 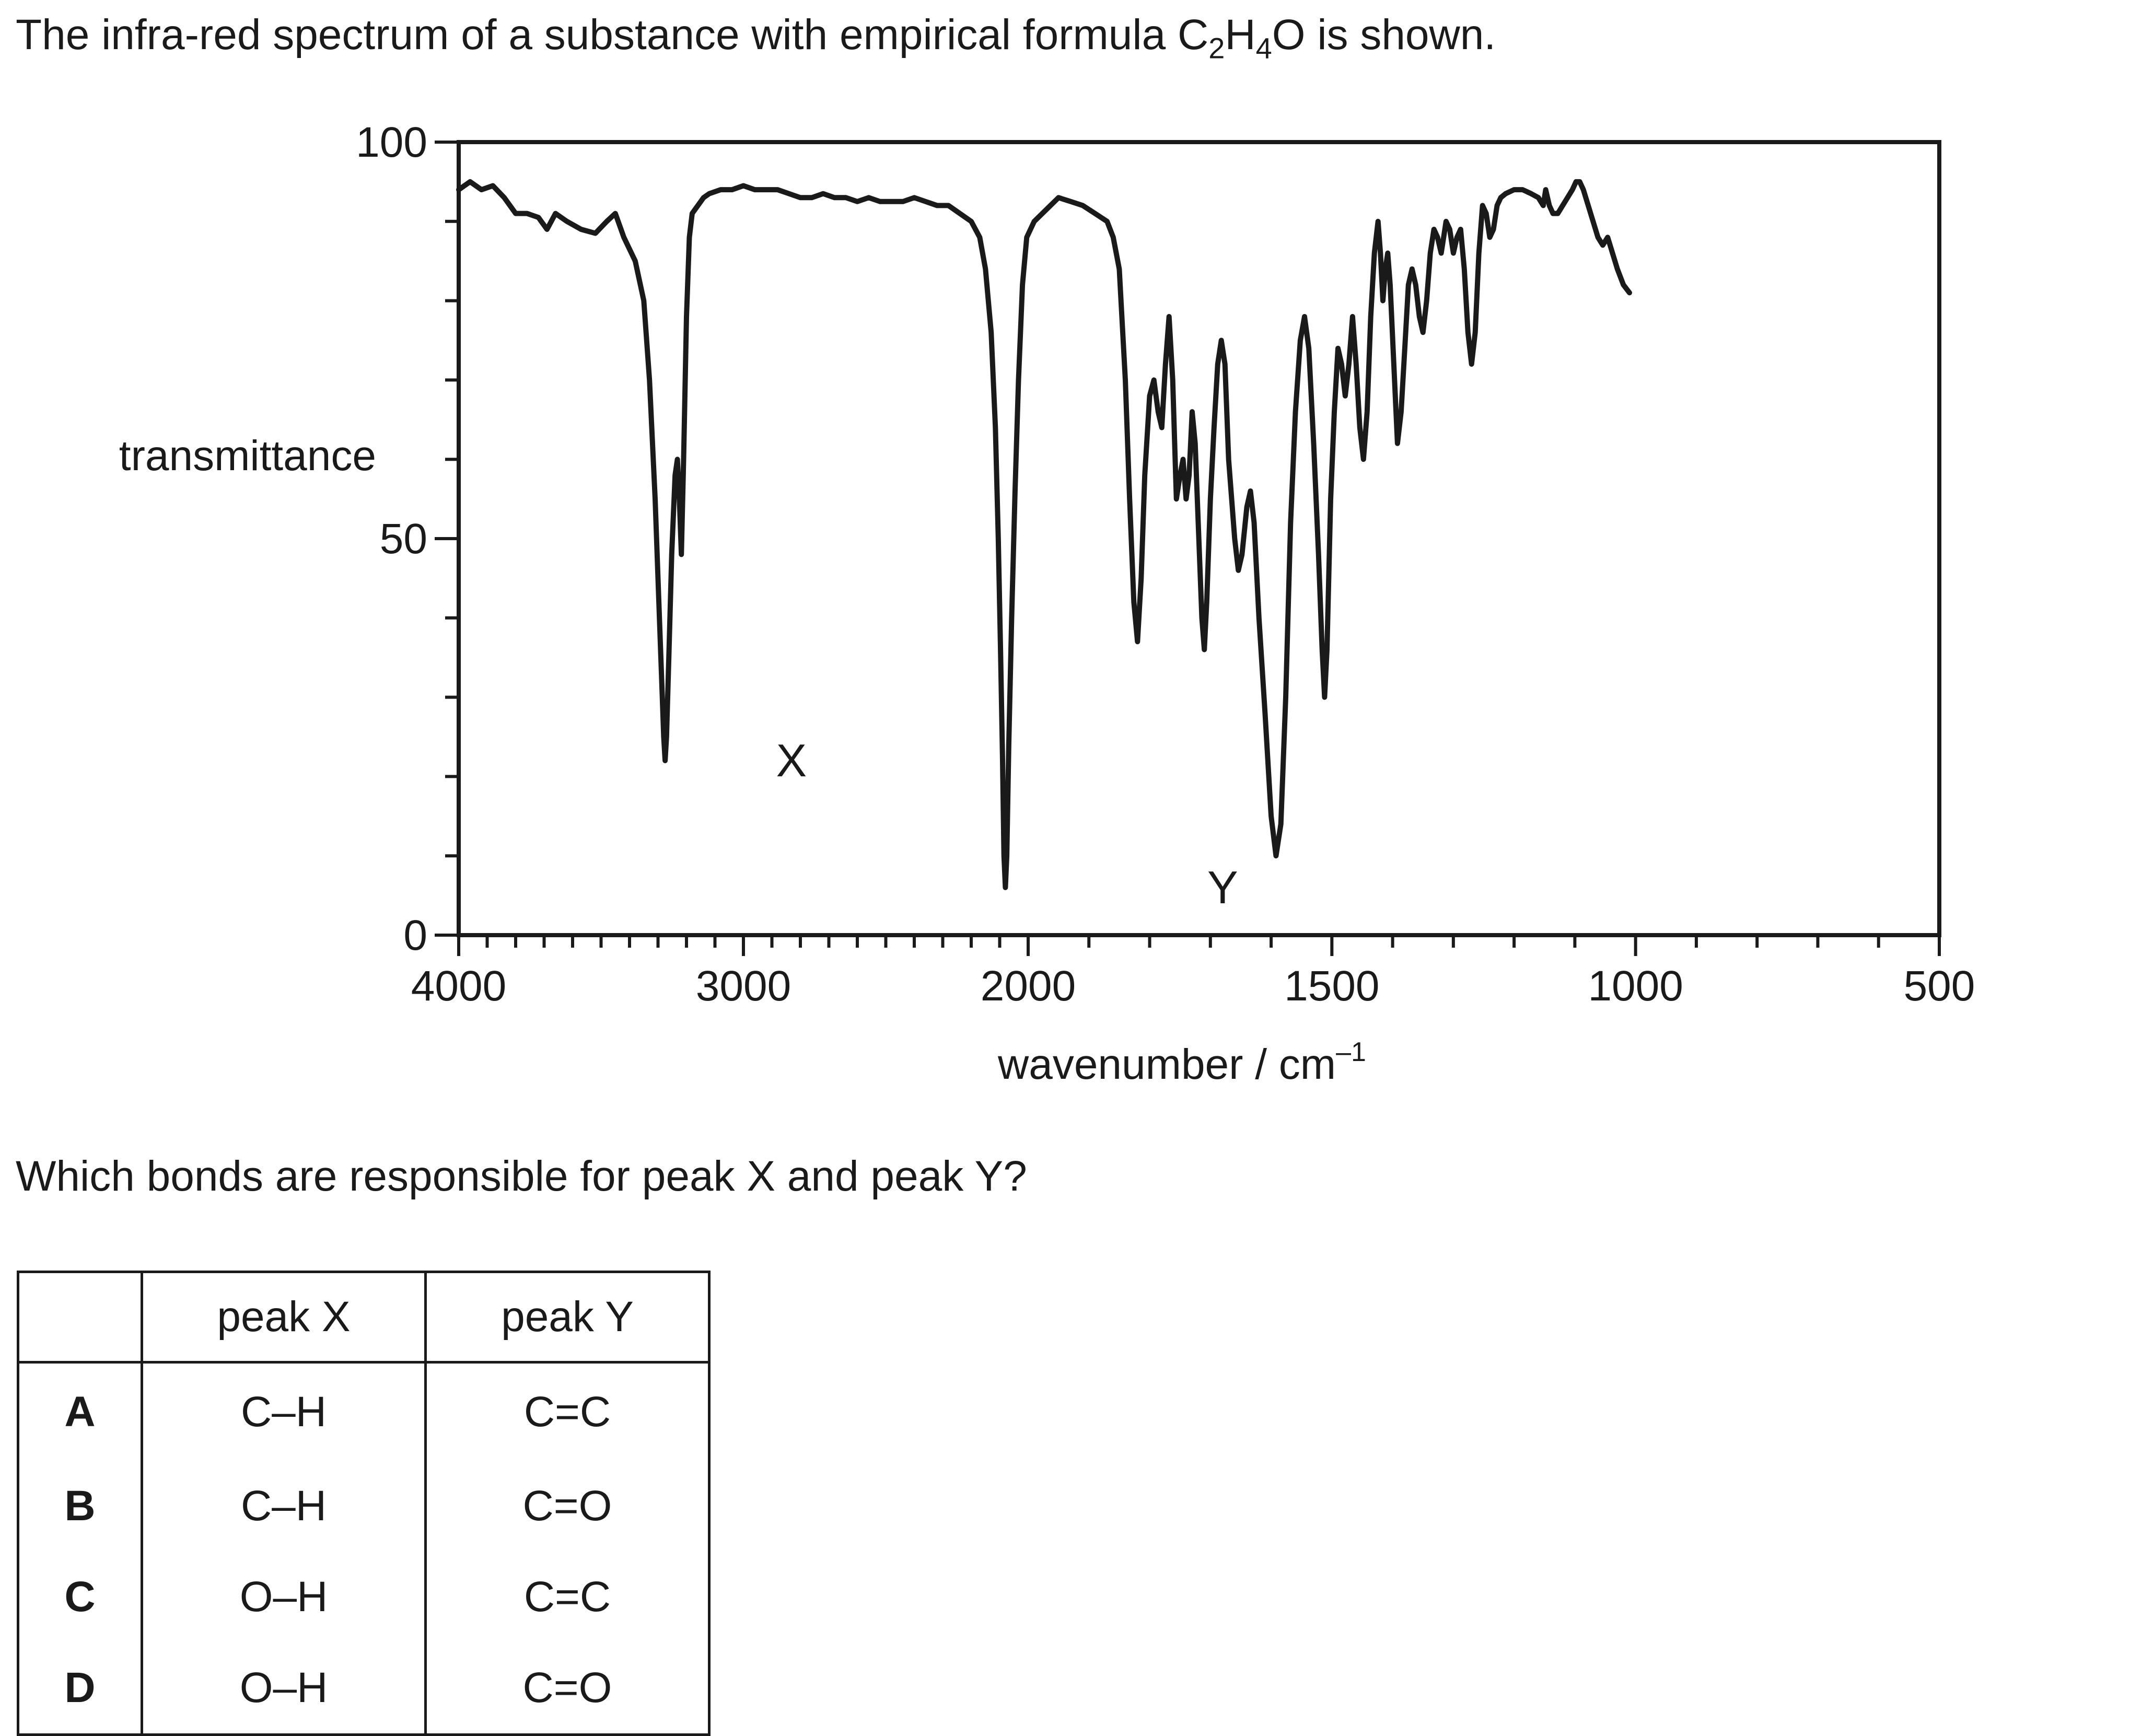 What do you see at coordinates (1167, 1064) in the screenshot?
I see `x-axis-label-main: wavenumber / cm` at bounding box center [1167, 1064].